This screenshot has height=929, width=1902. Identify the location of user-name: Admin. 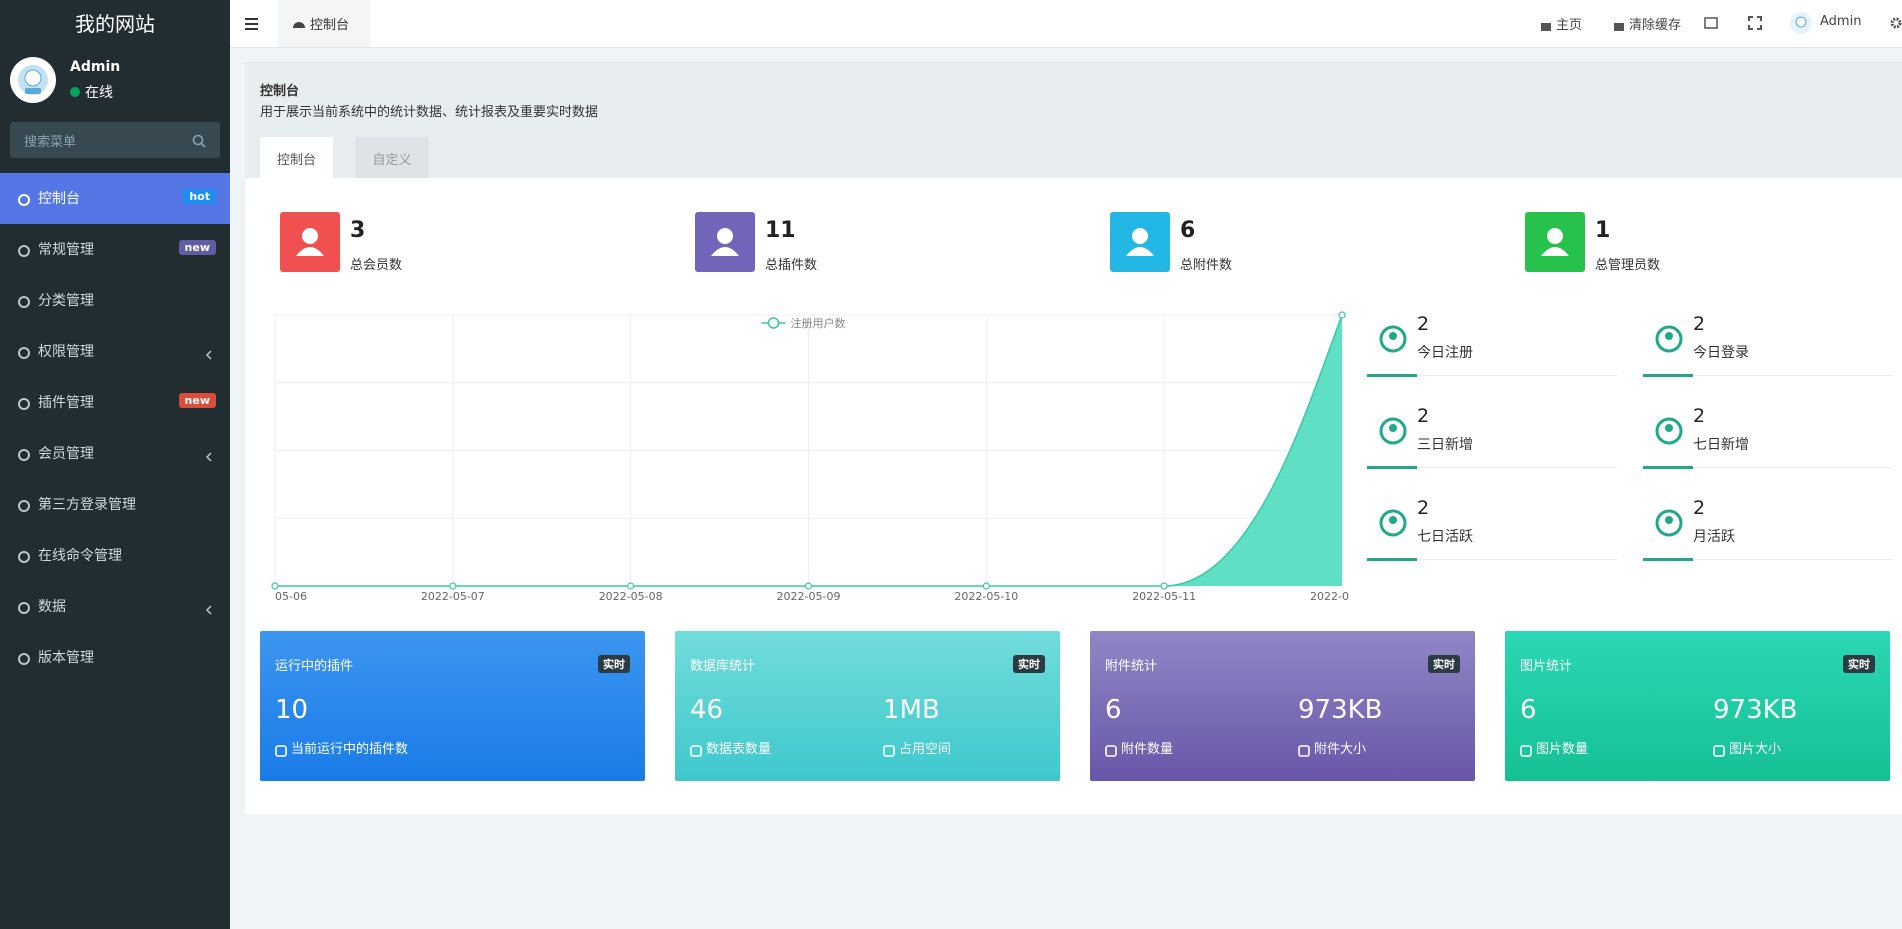
(95, 67).